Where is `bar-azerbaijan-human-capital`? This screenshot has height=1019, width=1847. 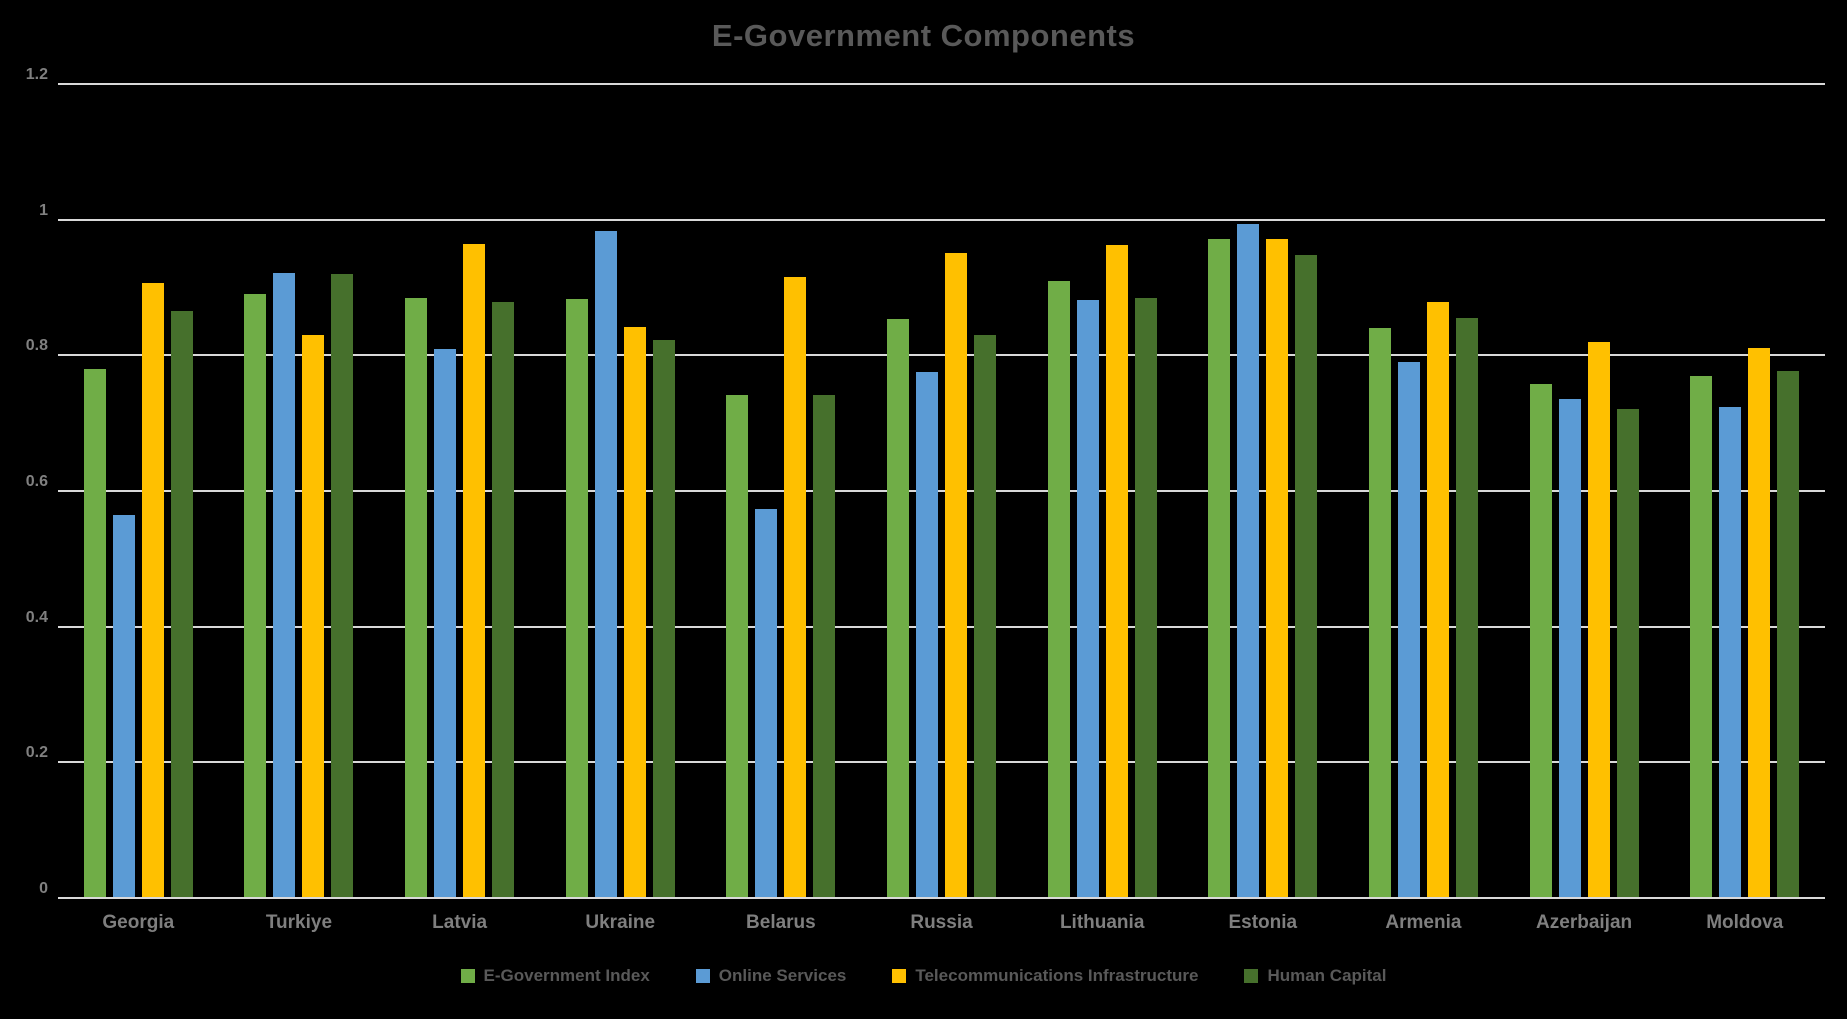
bar-azerbaijan-human-capital is located at coordinates (1627, 653).